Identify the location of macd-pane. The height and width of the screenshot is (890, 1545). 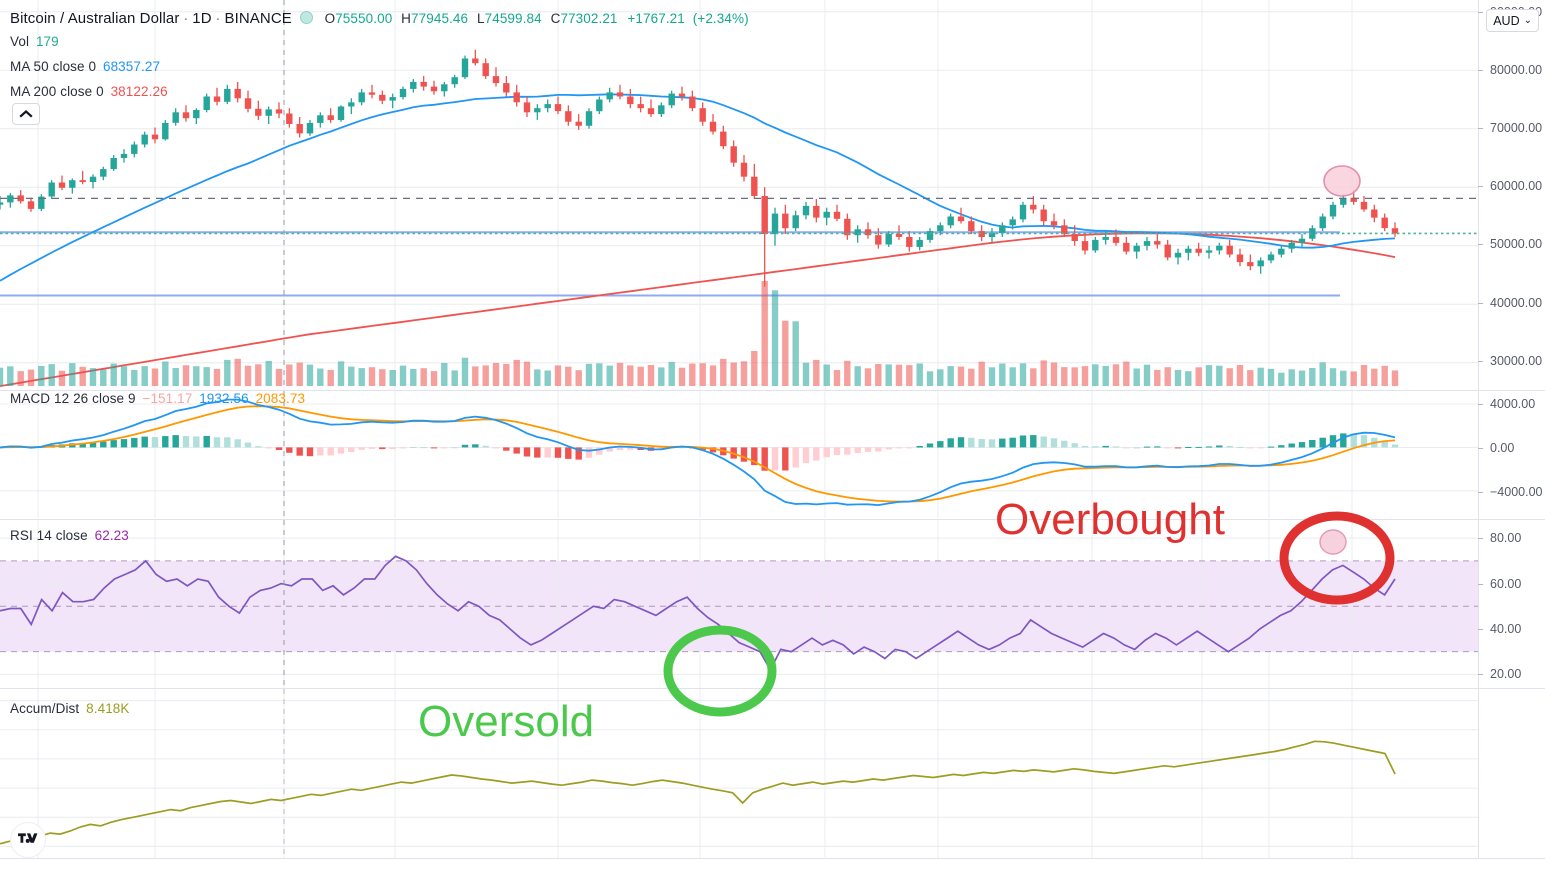
(739, 454).